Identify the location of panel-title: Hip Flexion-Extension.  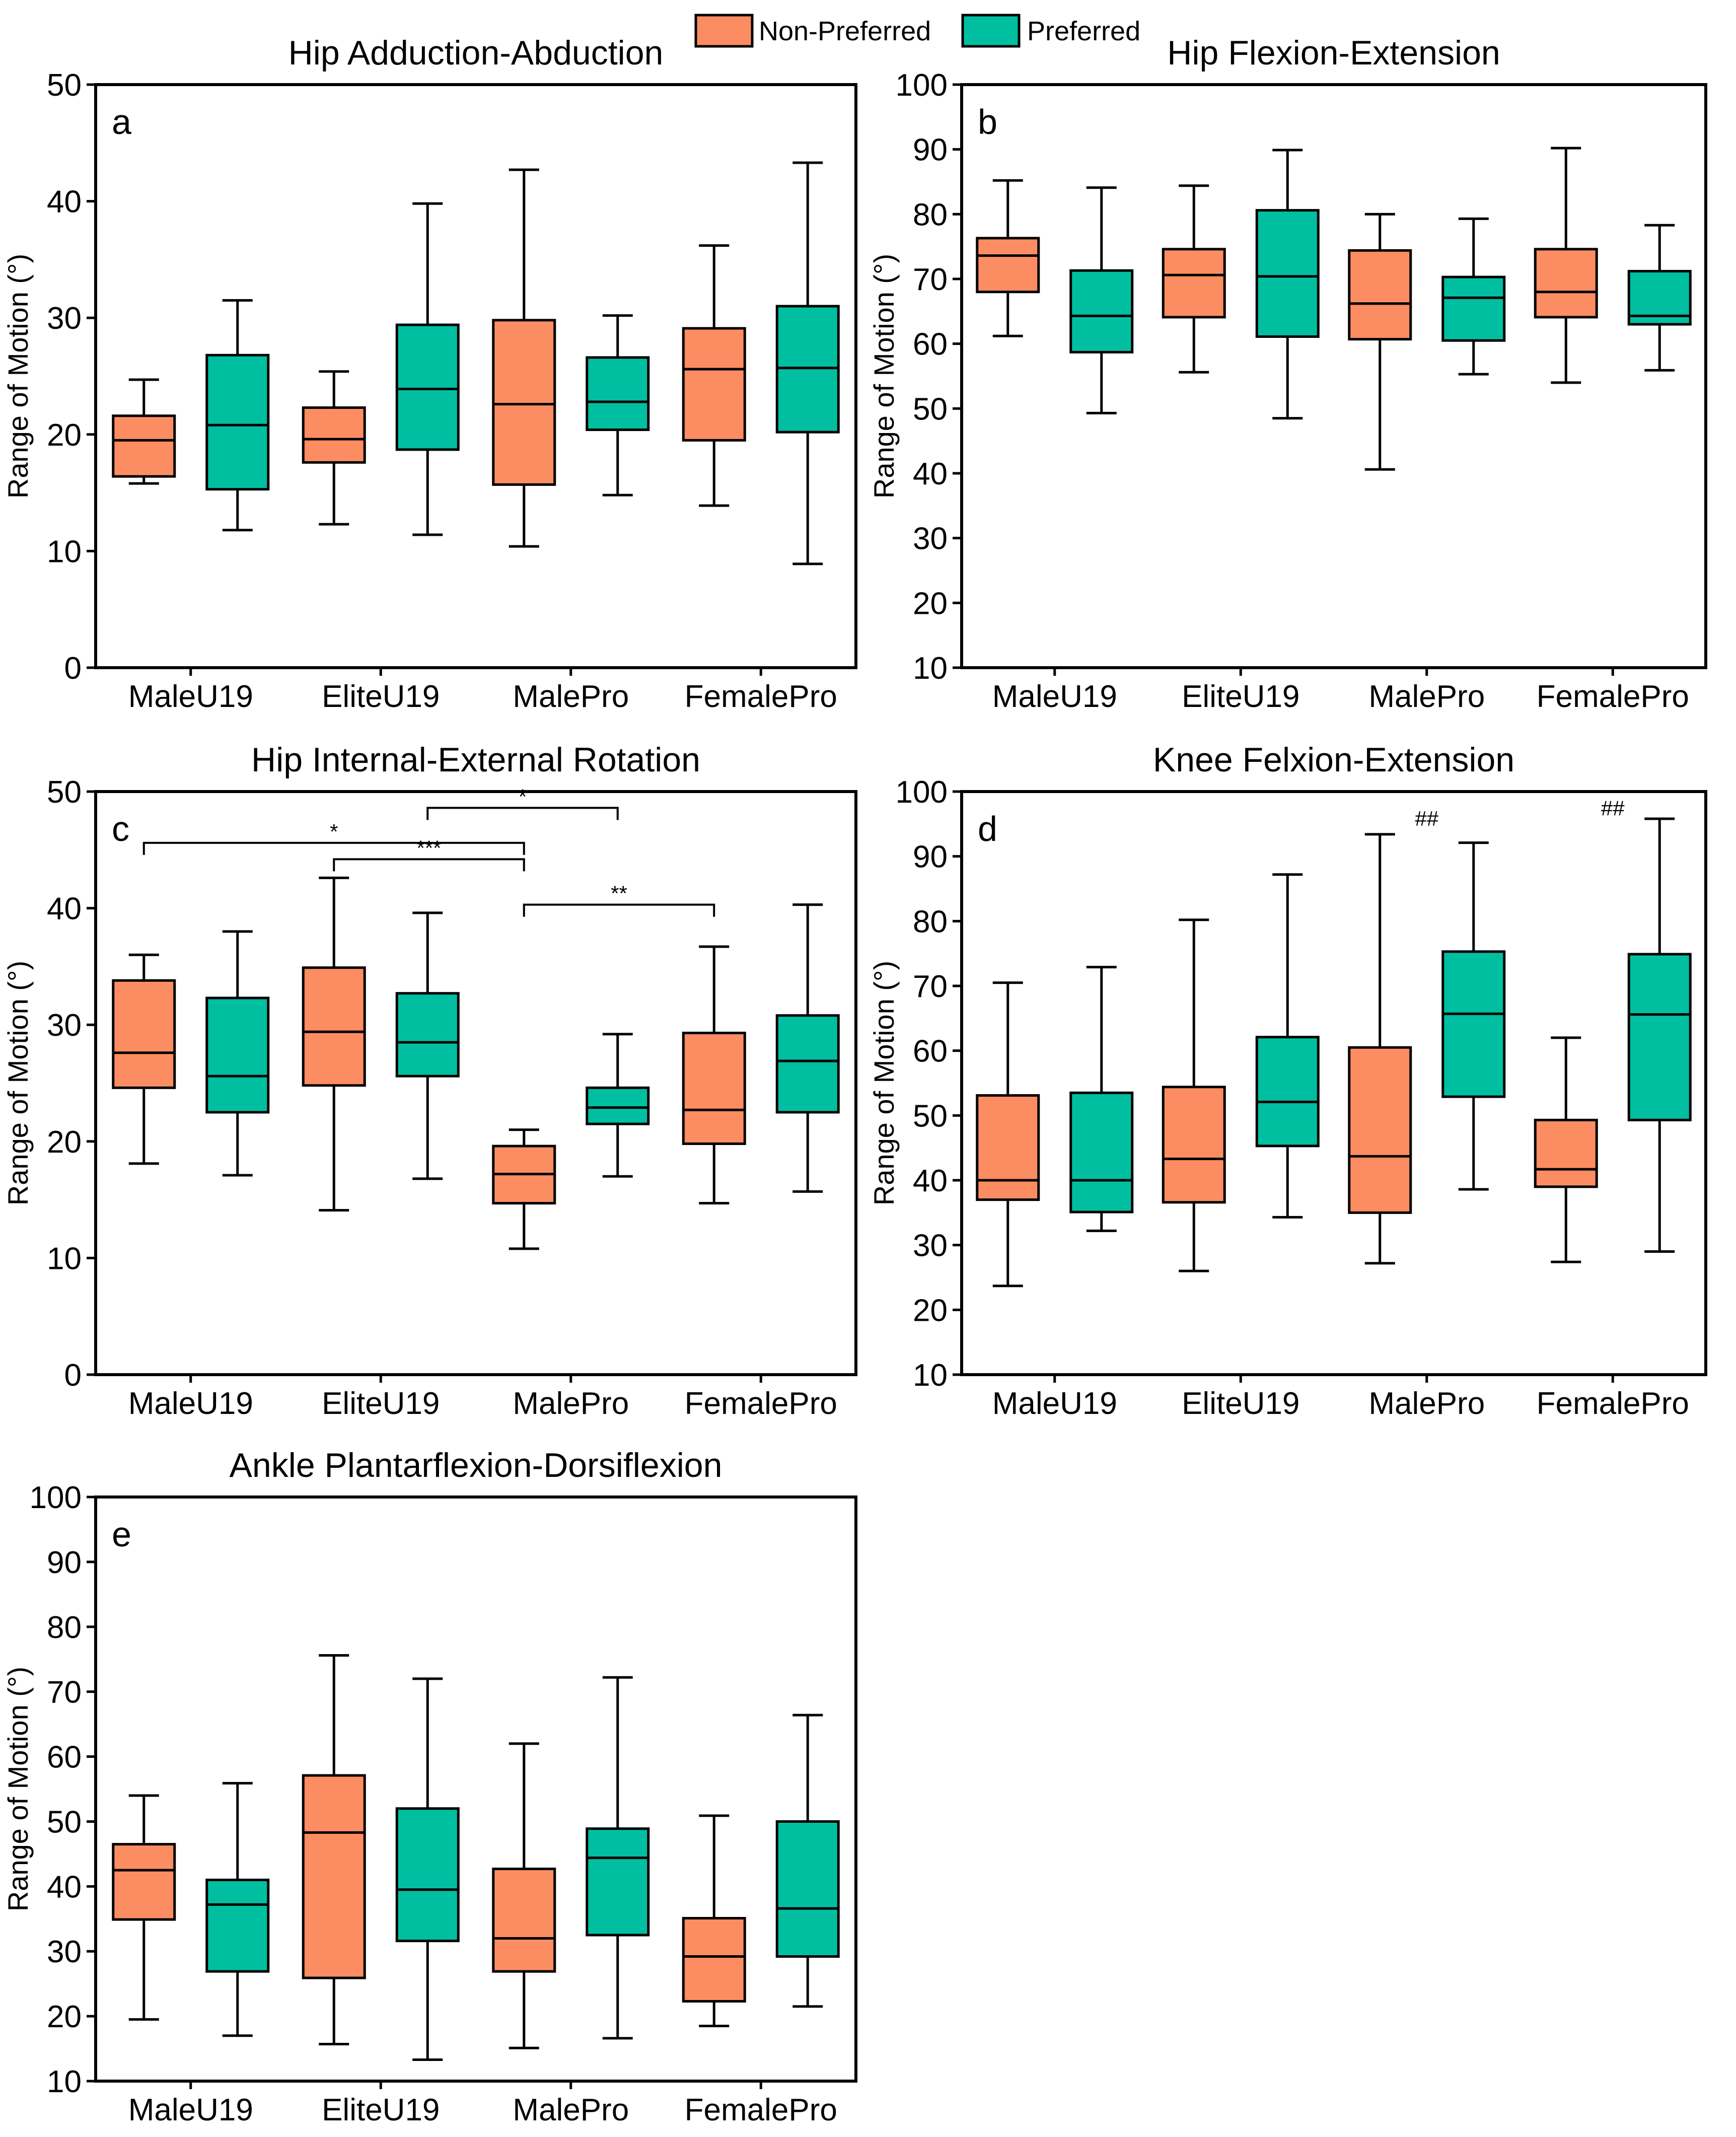
(1333, 53).